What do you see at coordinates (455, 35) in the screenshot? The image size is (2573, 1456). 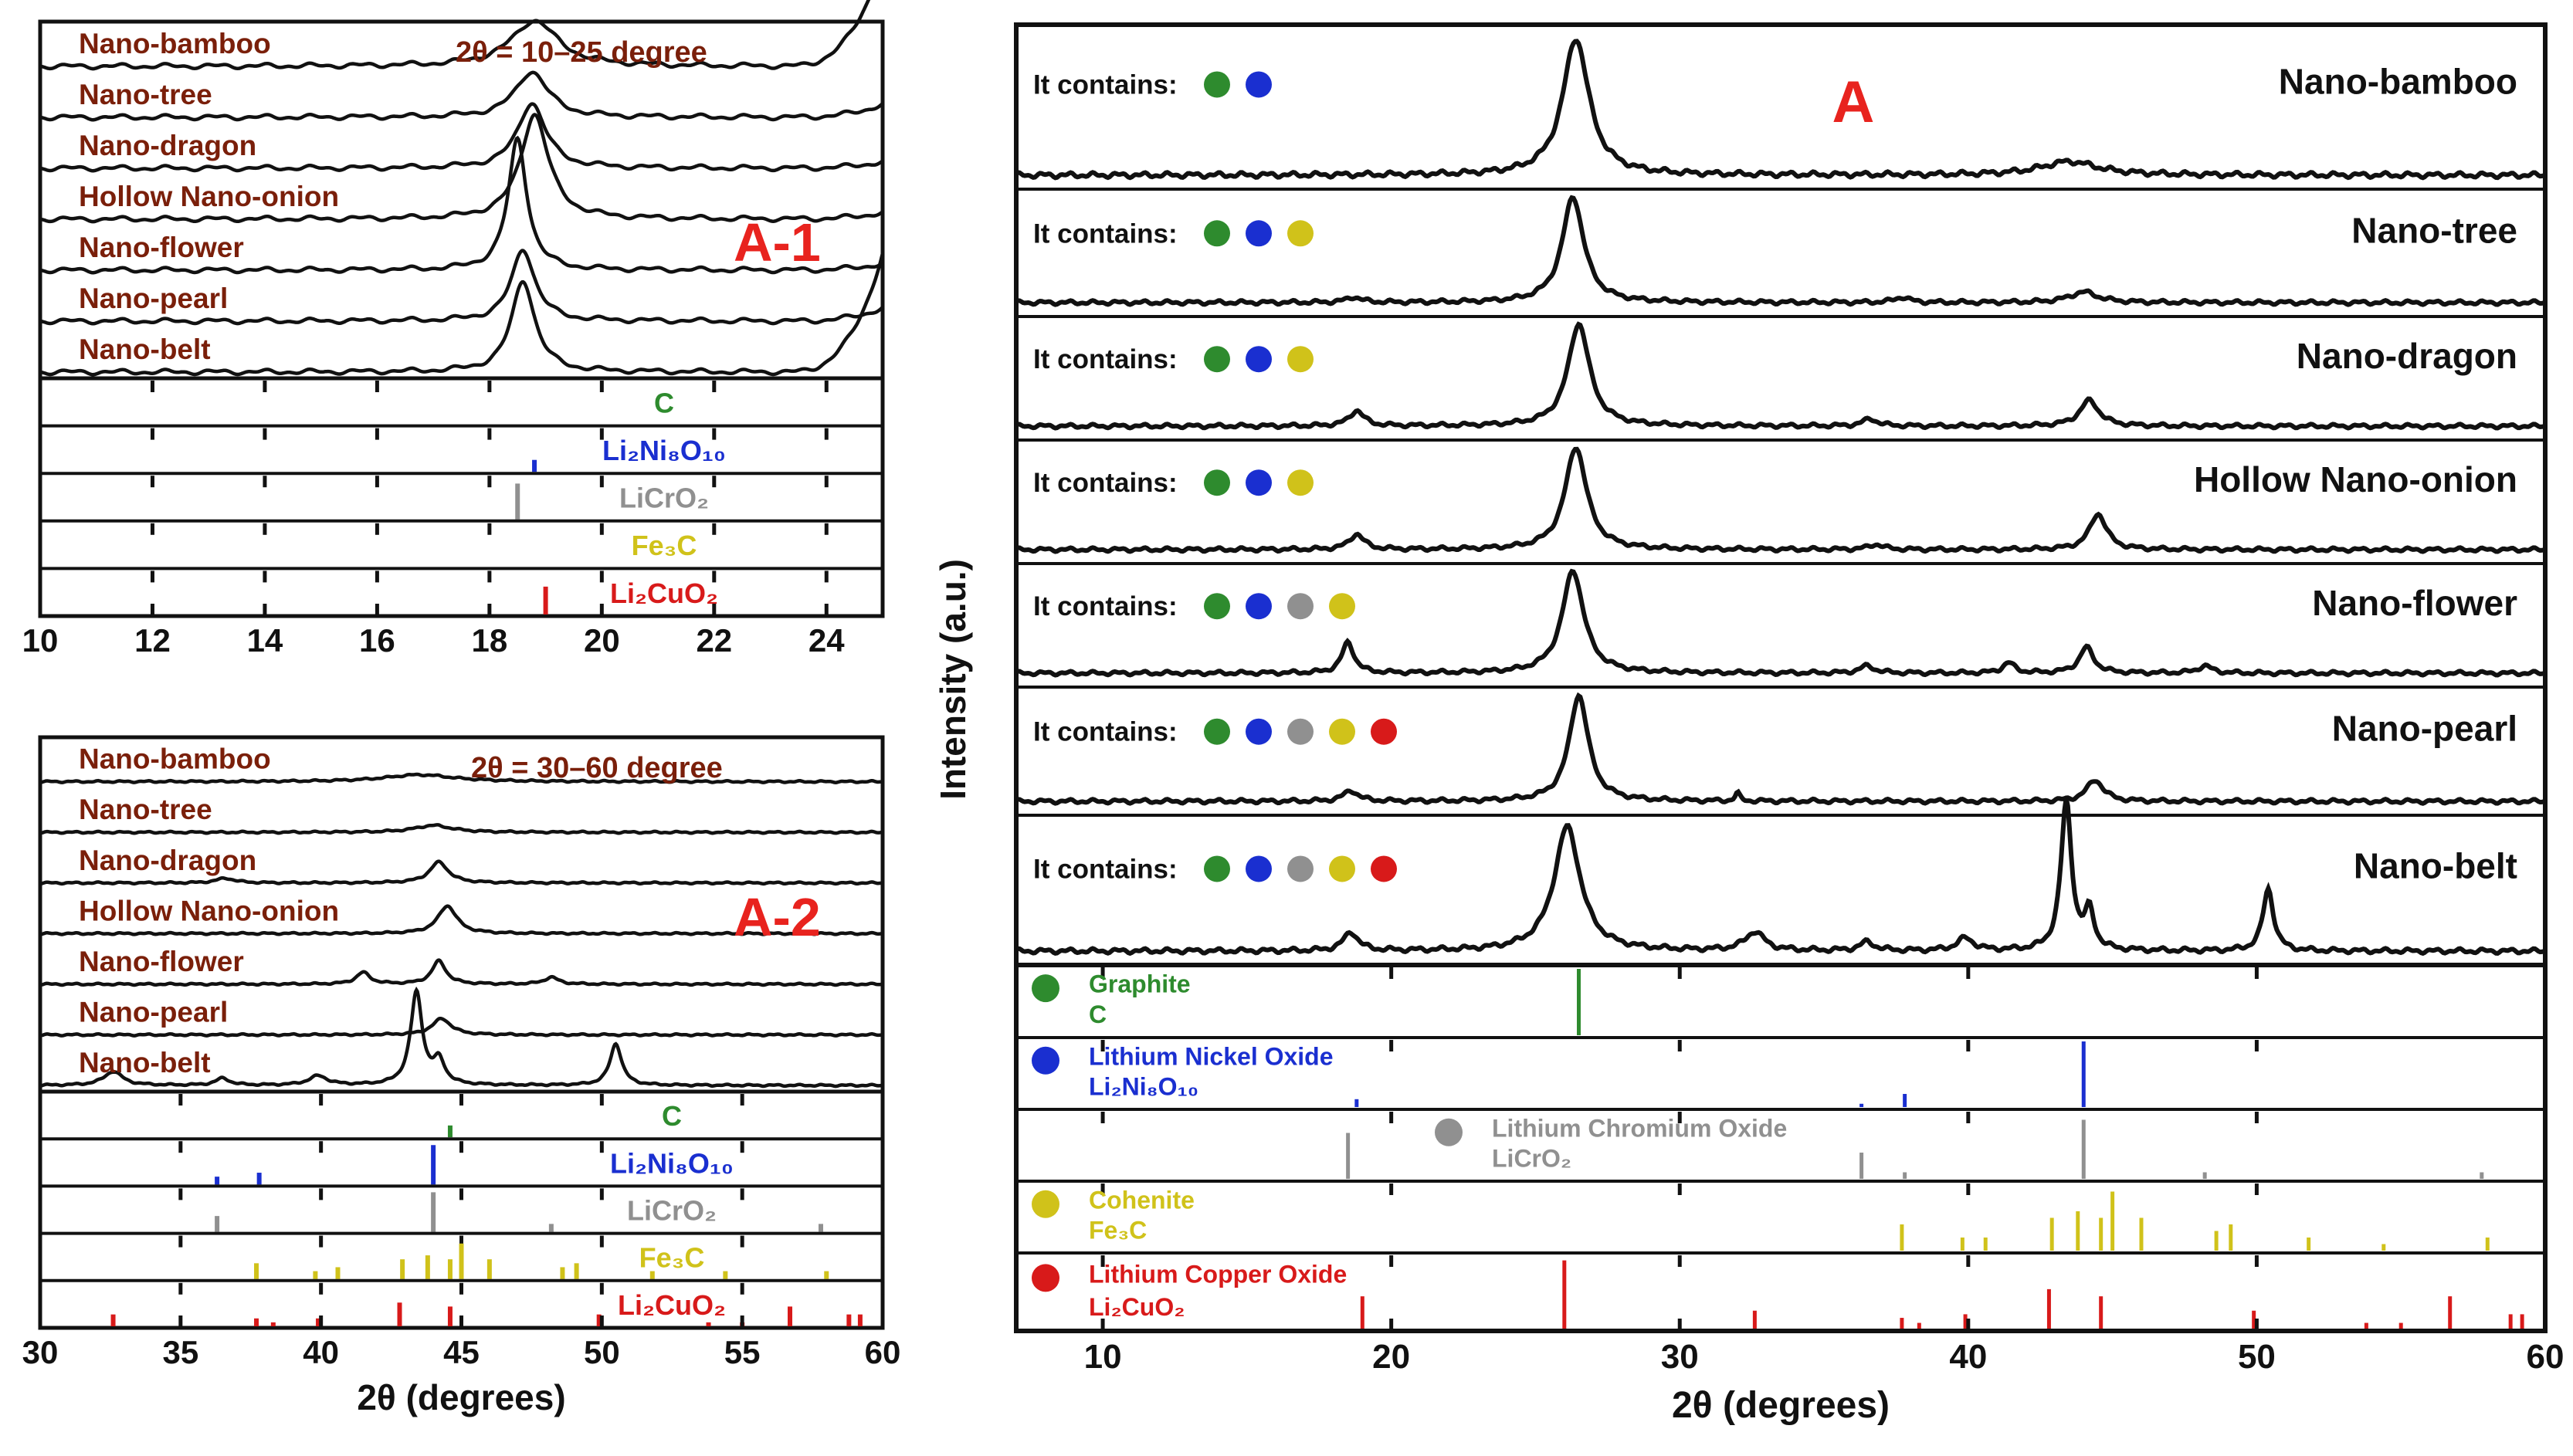 I see `a-1-trace-nano-bamboo` at bounding box center [455, 35].